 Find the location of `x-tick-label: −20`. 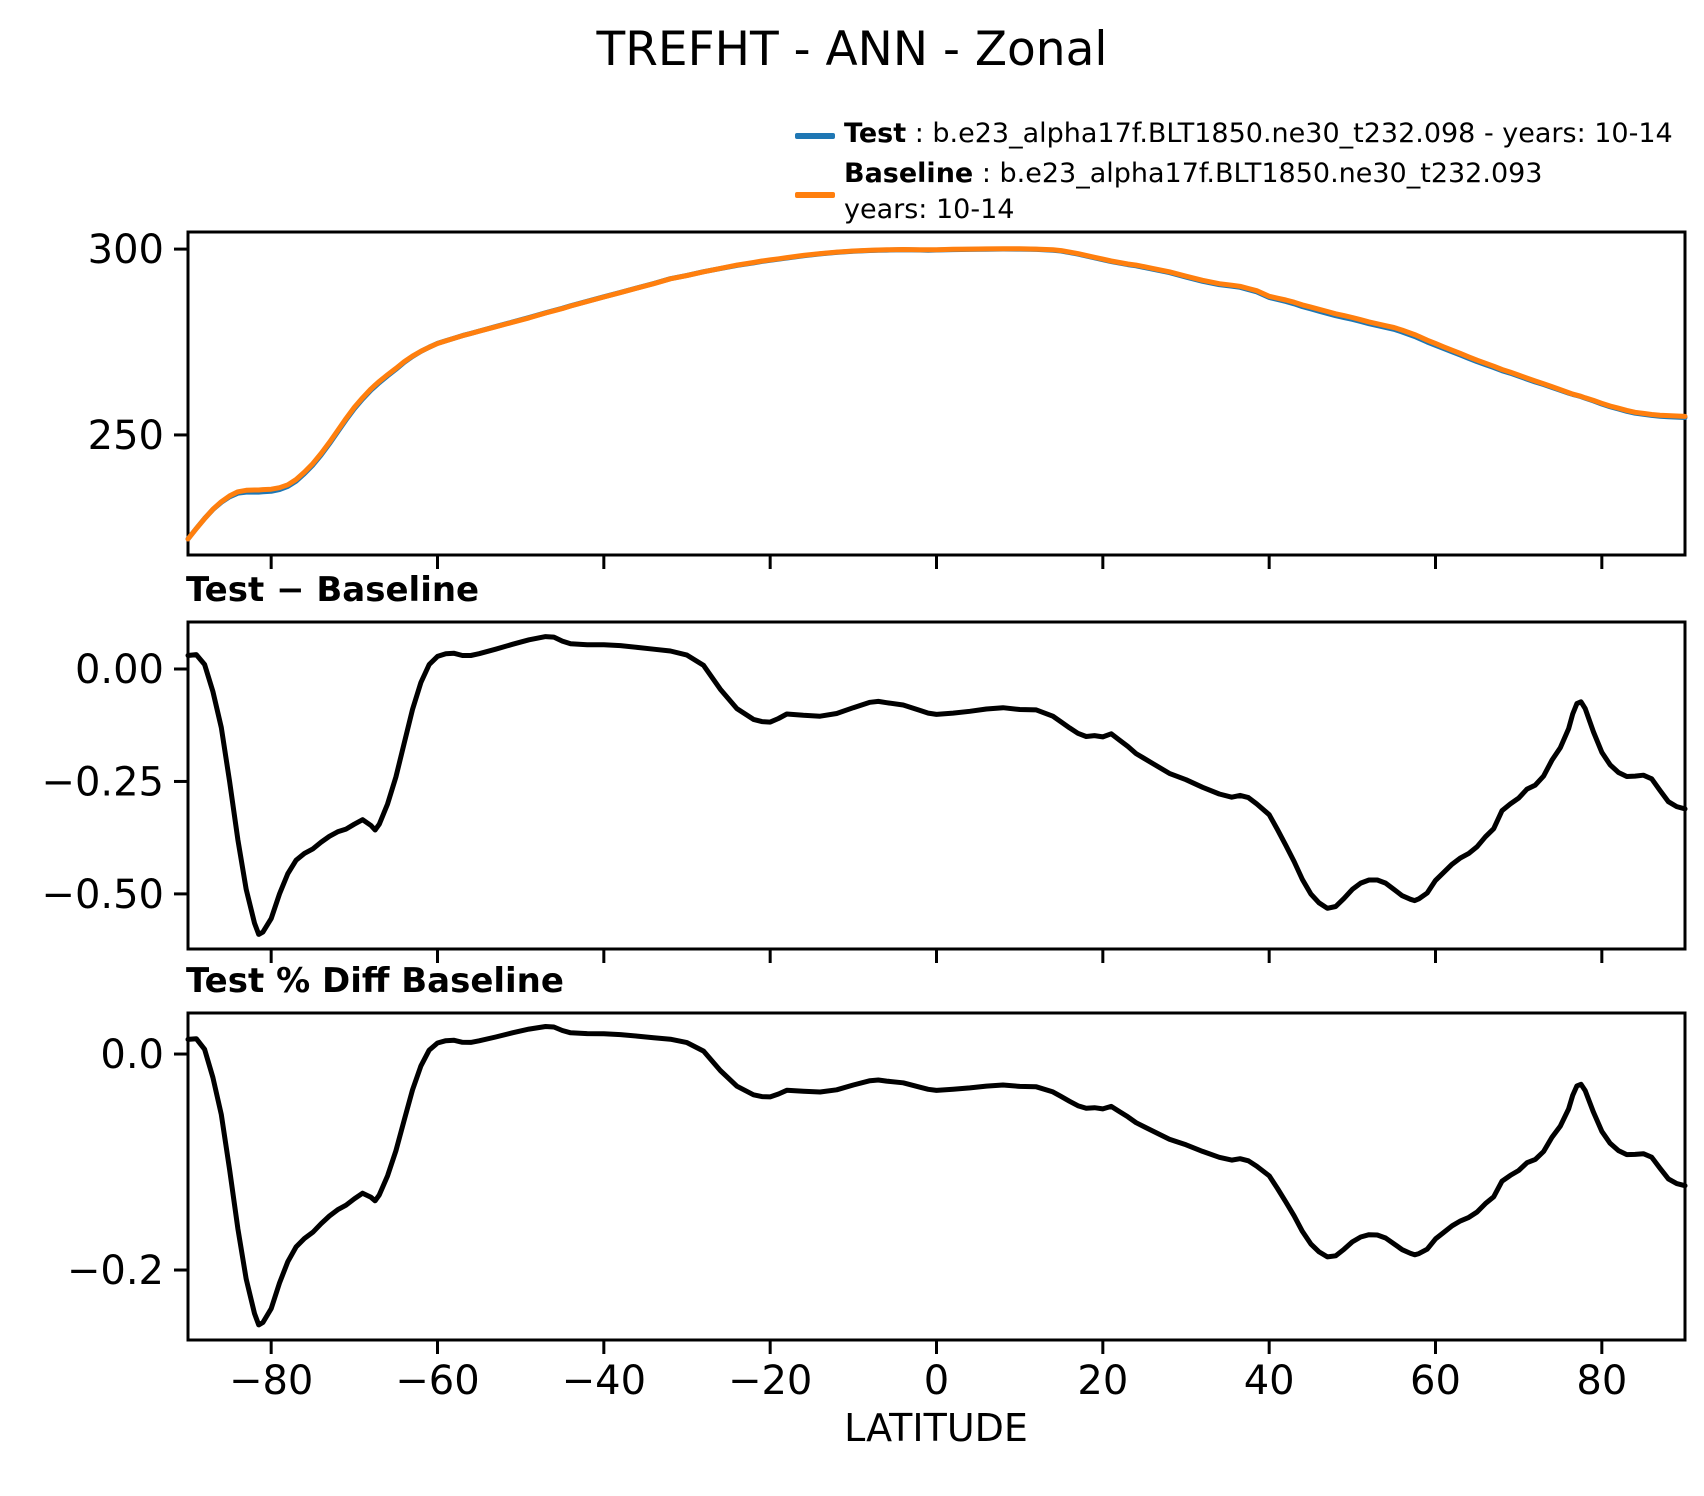

x-tick-label: −20 is located at coordinates (770, 1381).